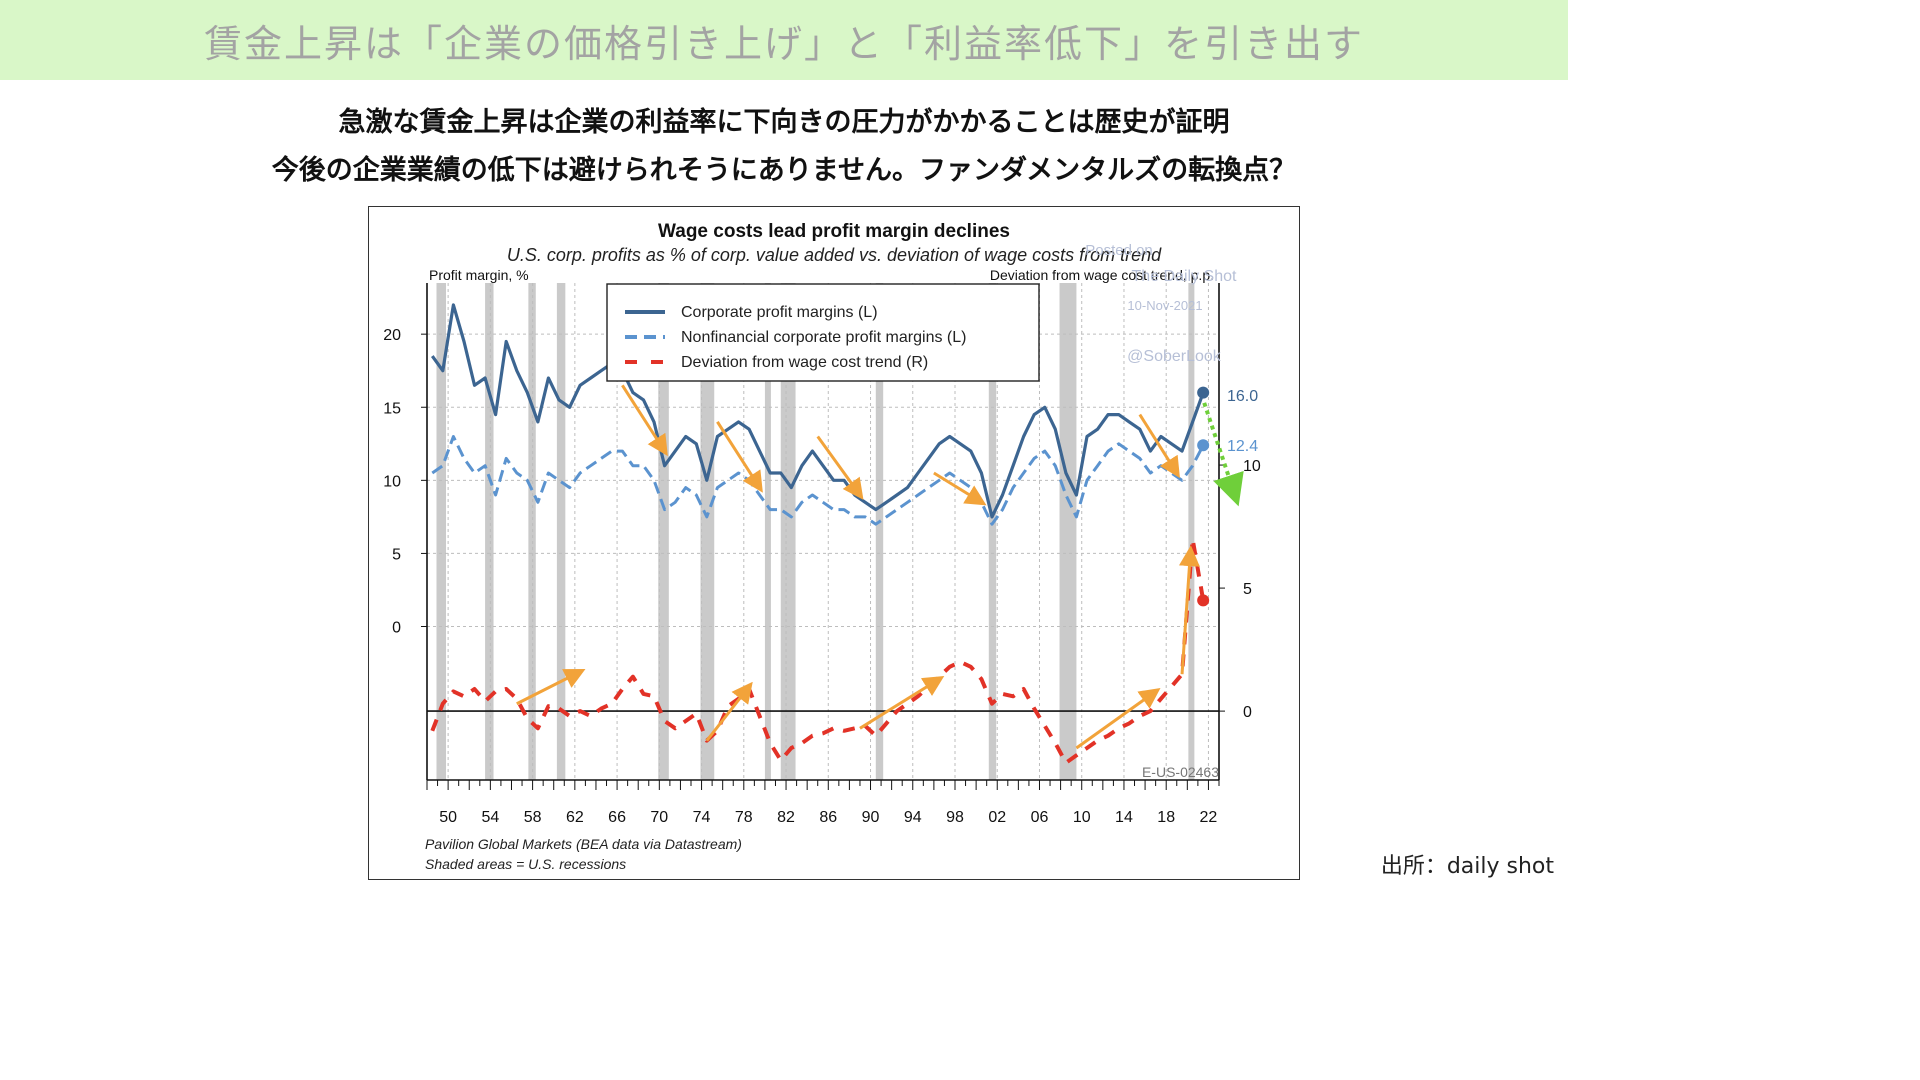  I want to click on x-tick-label: 78, so click(744, 817).